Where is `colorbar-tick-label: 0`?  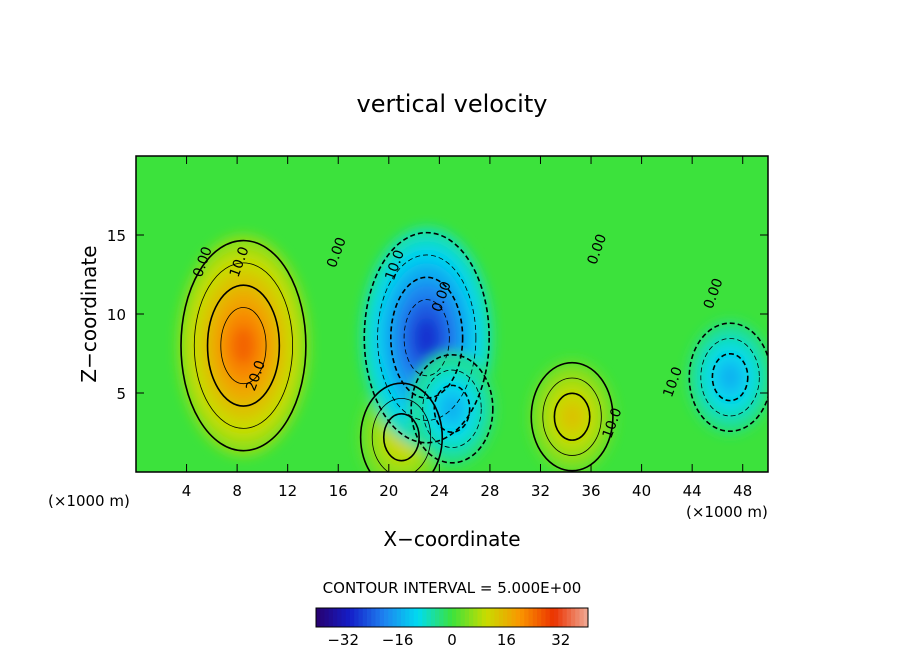 colorbar-tick-label: 0 is located at coordinates (452, 640).